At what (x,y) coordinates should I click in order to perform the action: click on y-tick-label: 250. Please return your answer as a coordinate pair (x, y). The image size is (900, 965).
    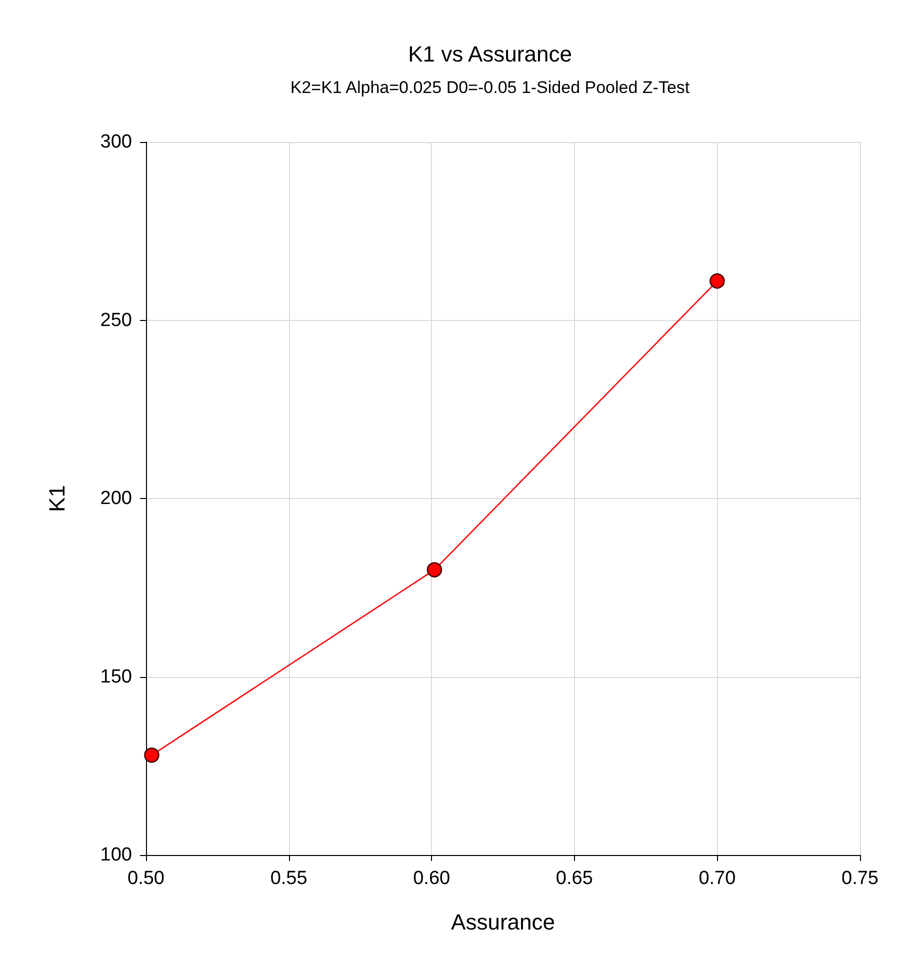
    Looking at the image, I should click on (116, 320).